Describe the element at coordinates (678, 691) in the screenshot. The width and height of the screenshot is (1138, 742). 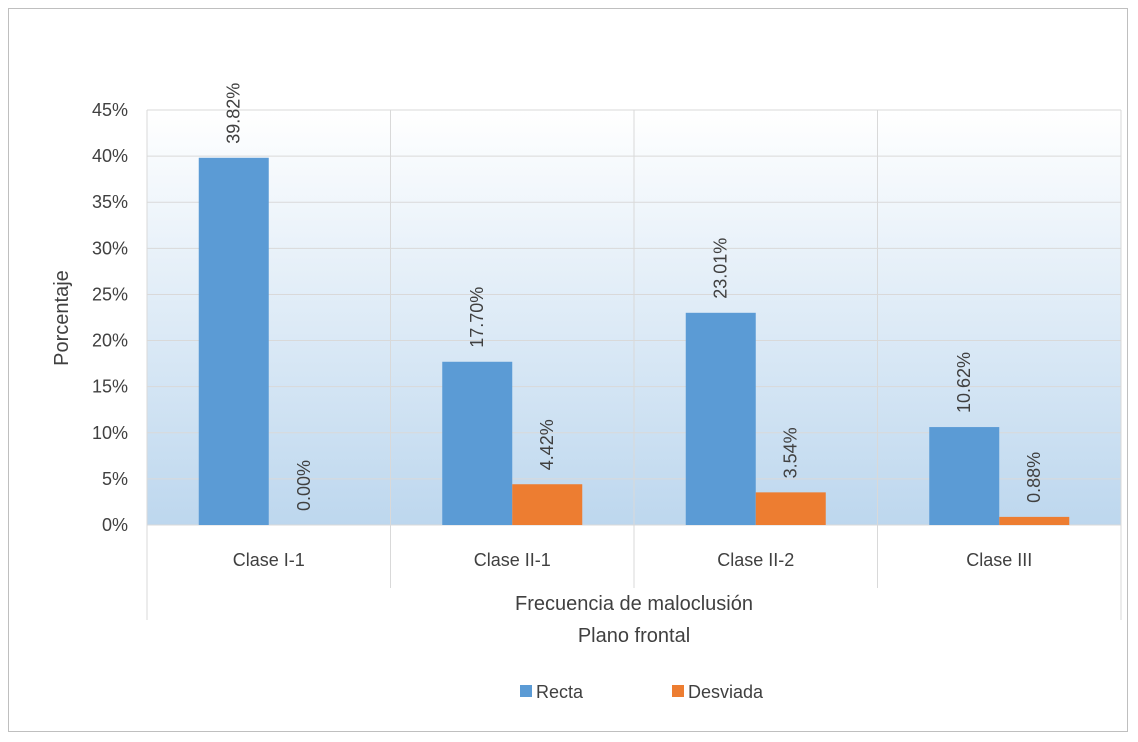
I see `legend-swatch-desviada` at that location.